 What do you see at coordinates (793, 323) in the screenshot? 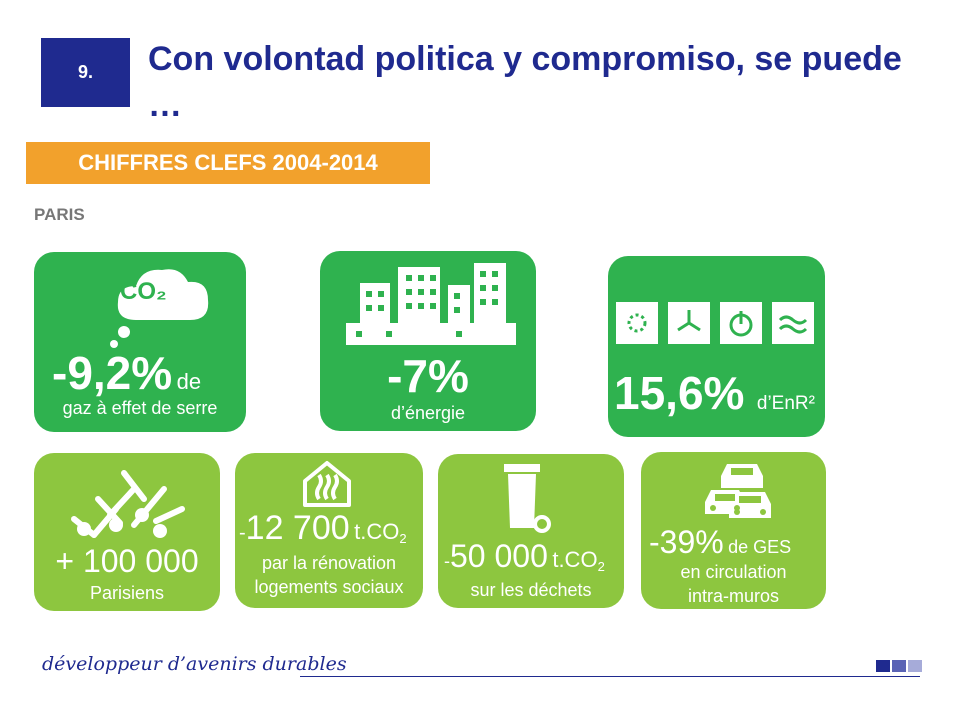
I see `water-icon` at bounding box center [793, 323].